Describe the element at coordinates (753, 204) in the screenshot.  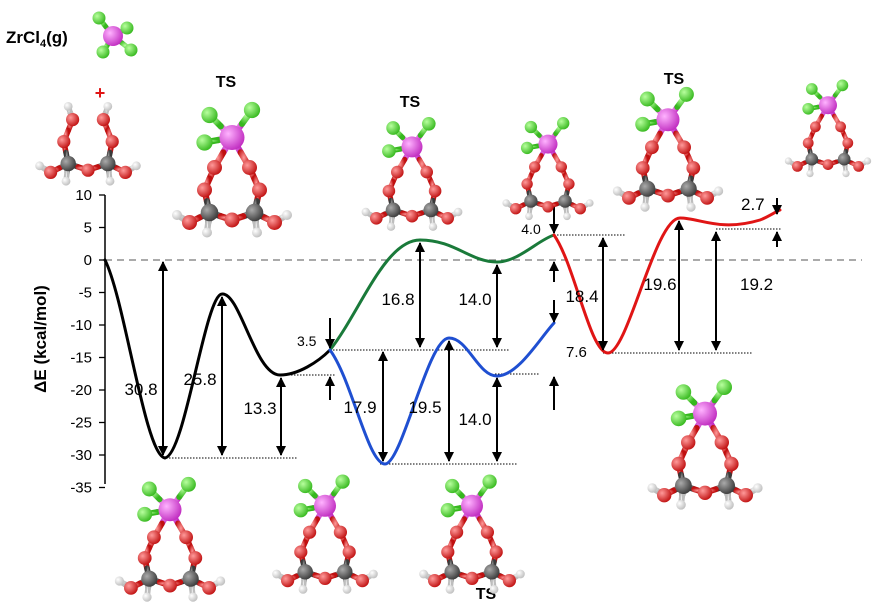
I see `energy-label: 2.7` at that location.